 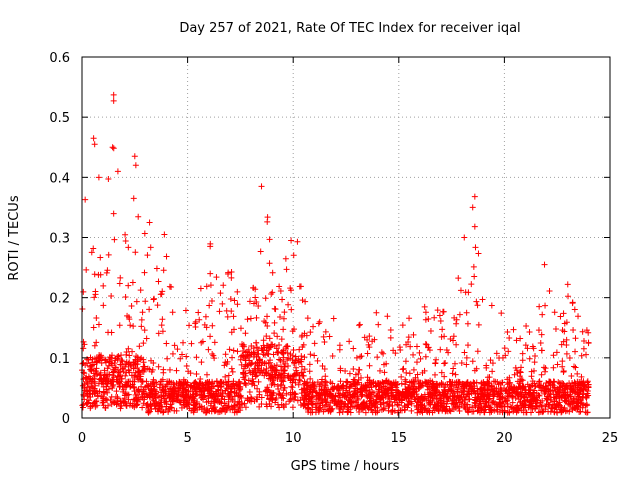 I want to click on y-tick-label: 0.4, so click(x=59, y=178).